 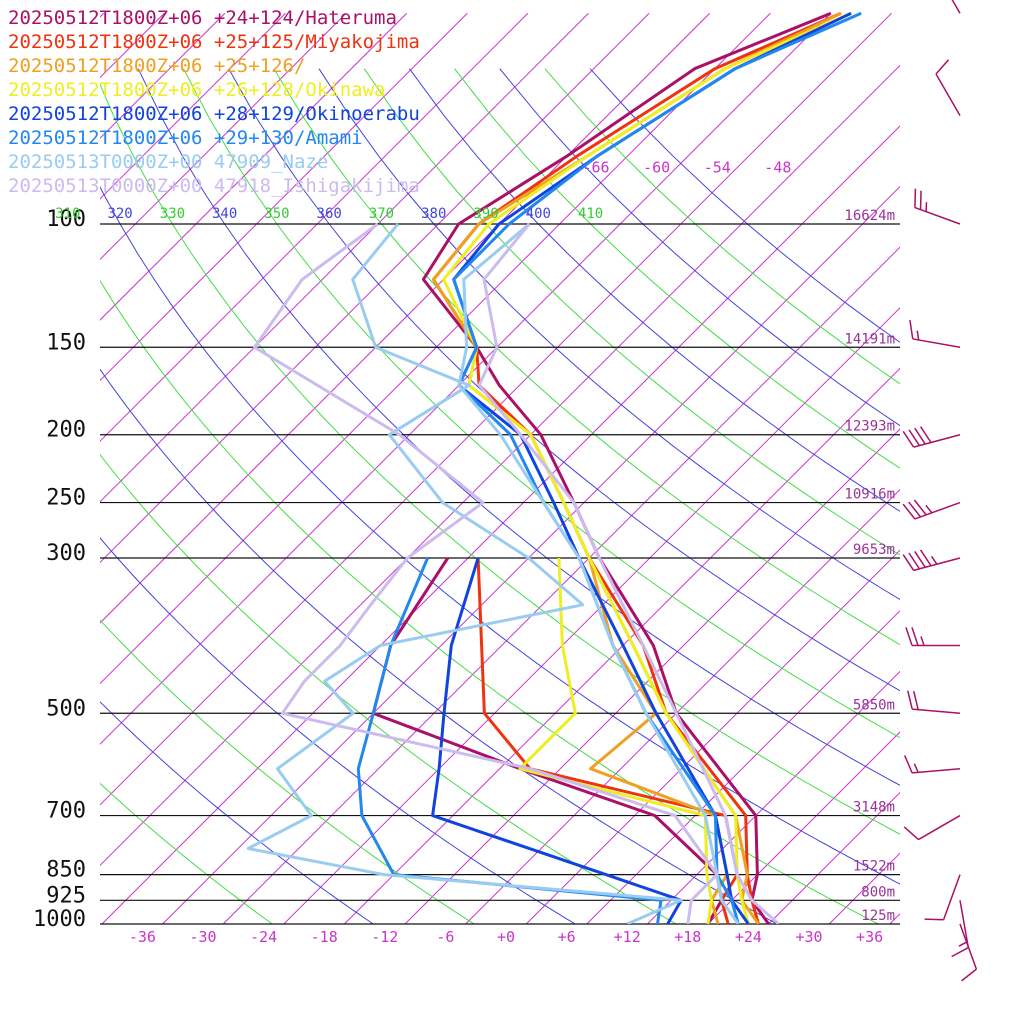 I want to click on temperature-tick-label: -24, so click(x=263, y=937).